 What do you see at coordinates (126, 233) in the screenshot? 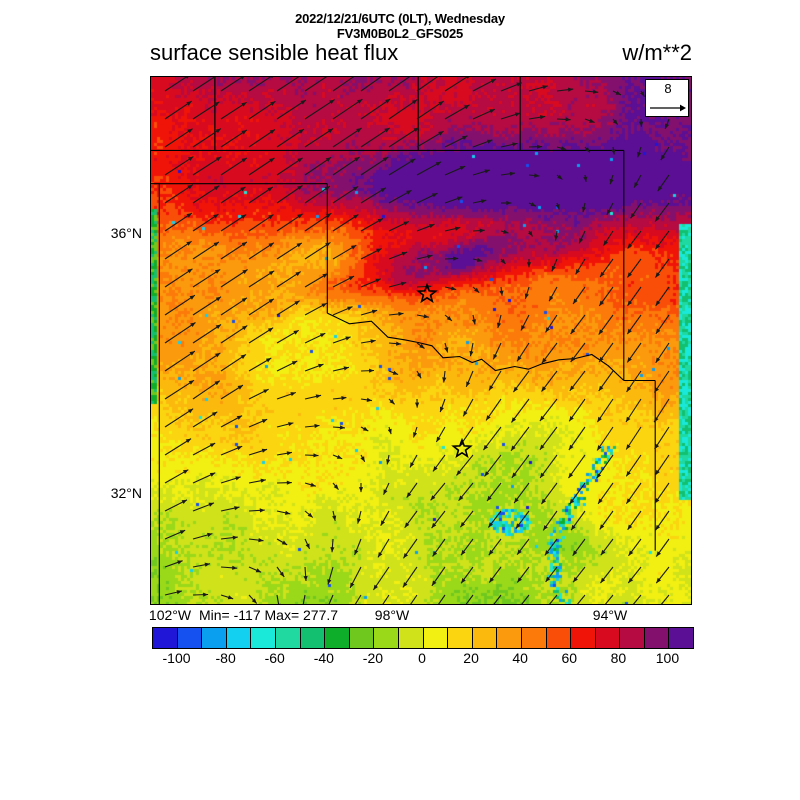
I see `lat-label-36n: 36°N` at bounding box center [126, 233].